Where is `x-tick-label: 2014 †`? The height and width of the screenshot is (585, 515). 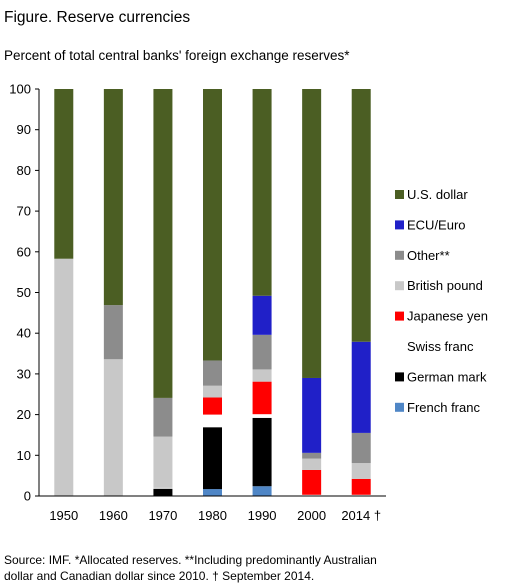
x-tick-label: 2014 † is located at coordinates (361, 515).